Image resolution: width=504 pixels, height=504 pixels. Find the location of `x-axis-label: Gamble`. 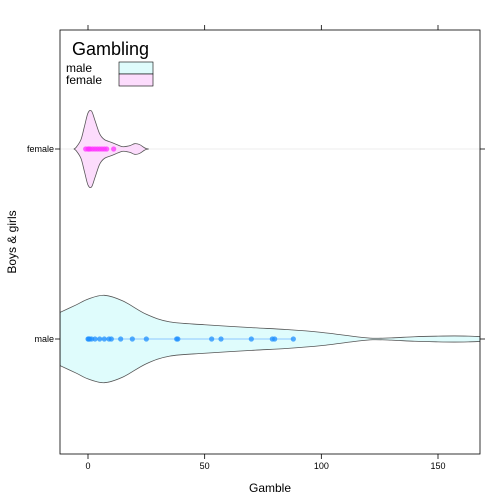

x-axis-label: Gamble is located at coordinates (270, 488).